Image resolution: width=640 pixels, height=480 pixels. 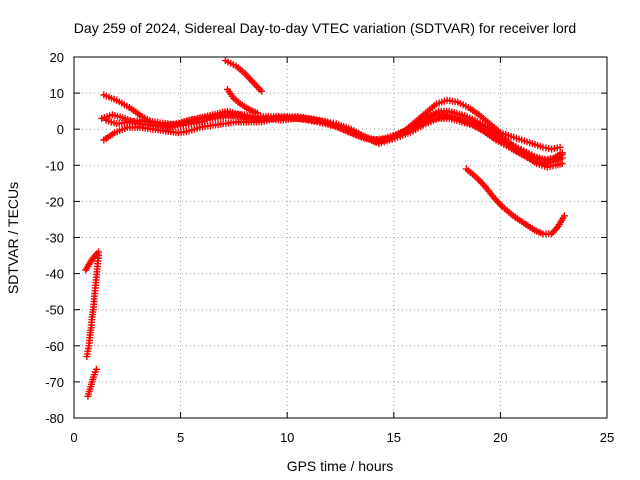 I want to click on y-tick-label: -30, so click(x=54, y=238).